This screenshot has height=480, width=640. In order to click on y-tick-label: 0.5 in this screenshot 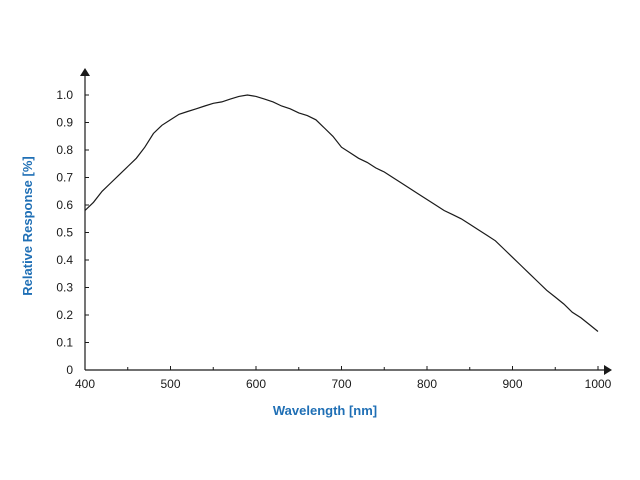, I will do `click(64, 233)`.